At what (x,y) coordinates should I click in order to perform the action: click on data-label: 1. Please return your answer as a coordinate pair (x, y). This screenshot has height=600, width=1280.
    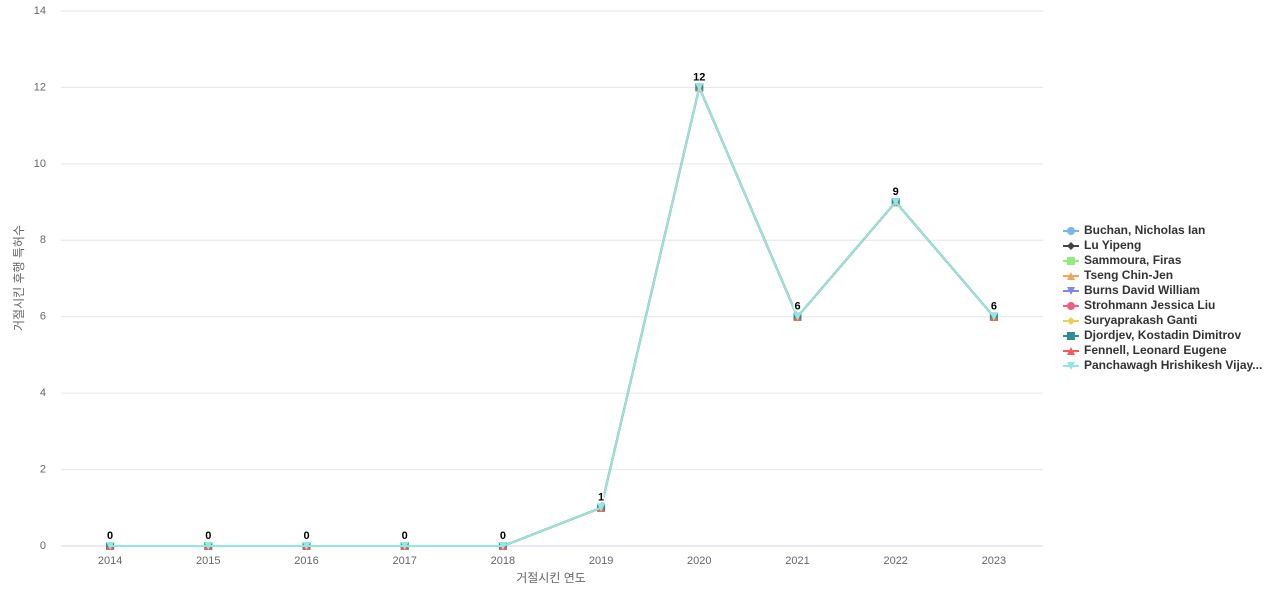
    Looking at the image, I should click on (601, 498).